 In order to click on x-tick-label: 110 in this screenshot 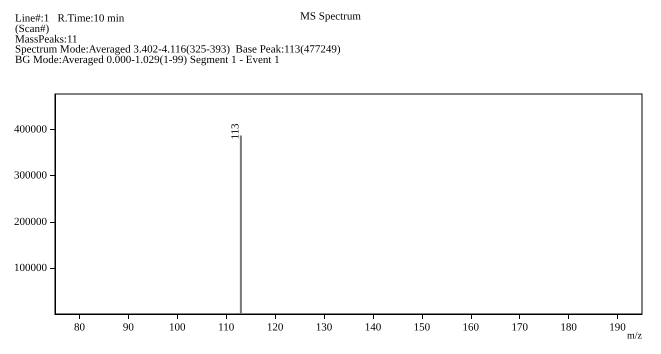, I will do `click(226, 328)`.